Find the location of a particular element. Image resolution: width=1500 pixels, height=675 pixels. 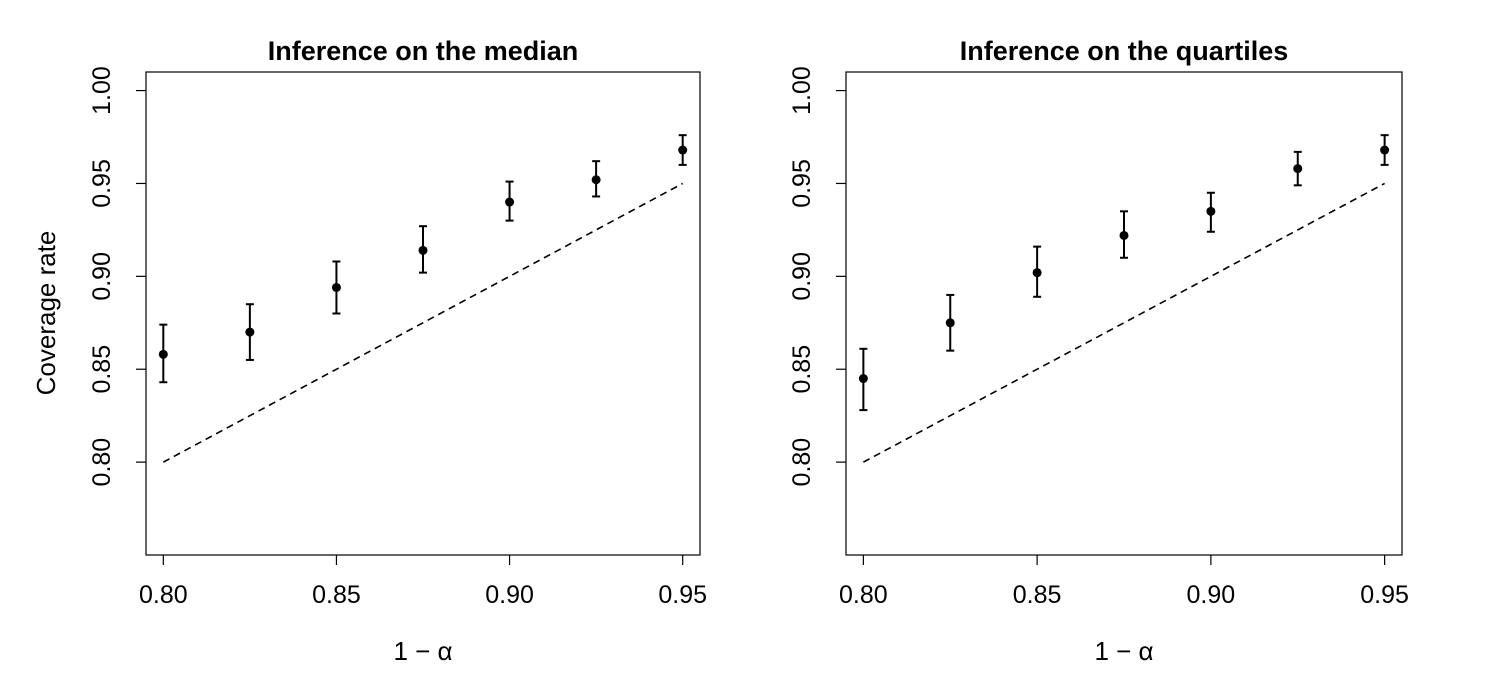

chart-title: Inference on the quartiles is located at coordinates (1124, 51).